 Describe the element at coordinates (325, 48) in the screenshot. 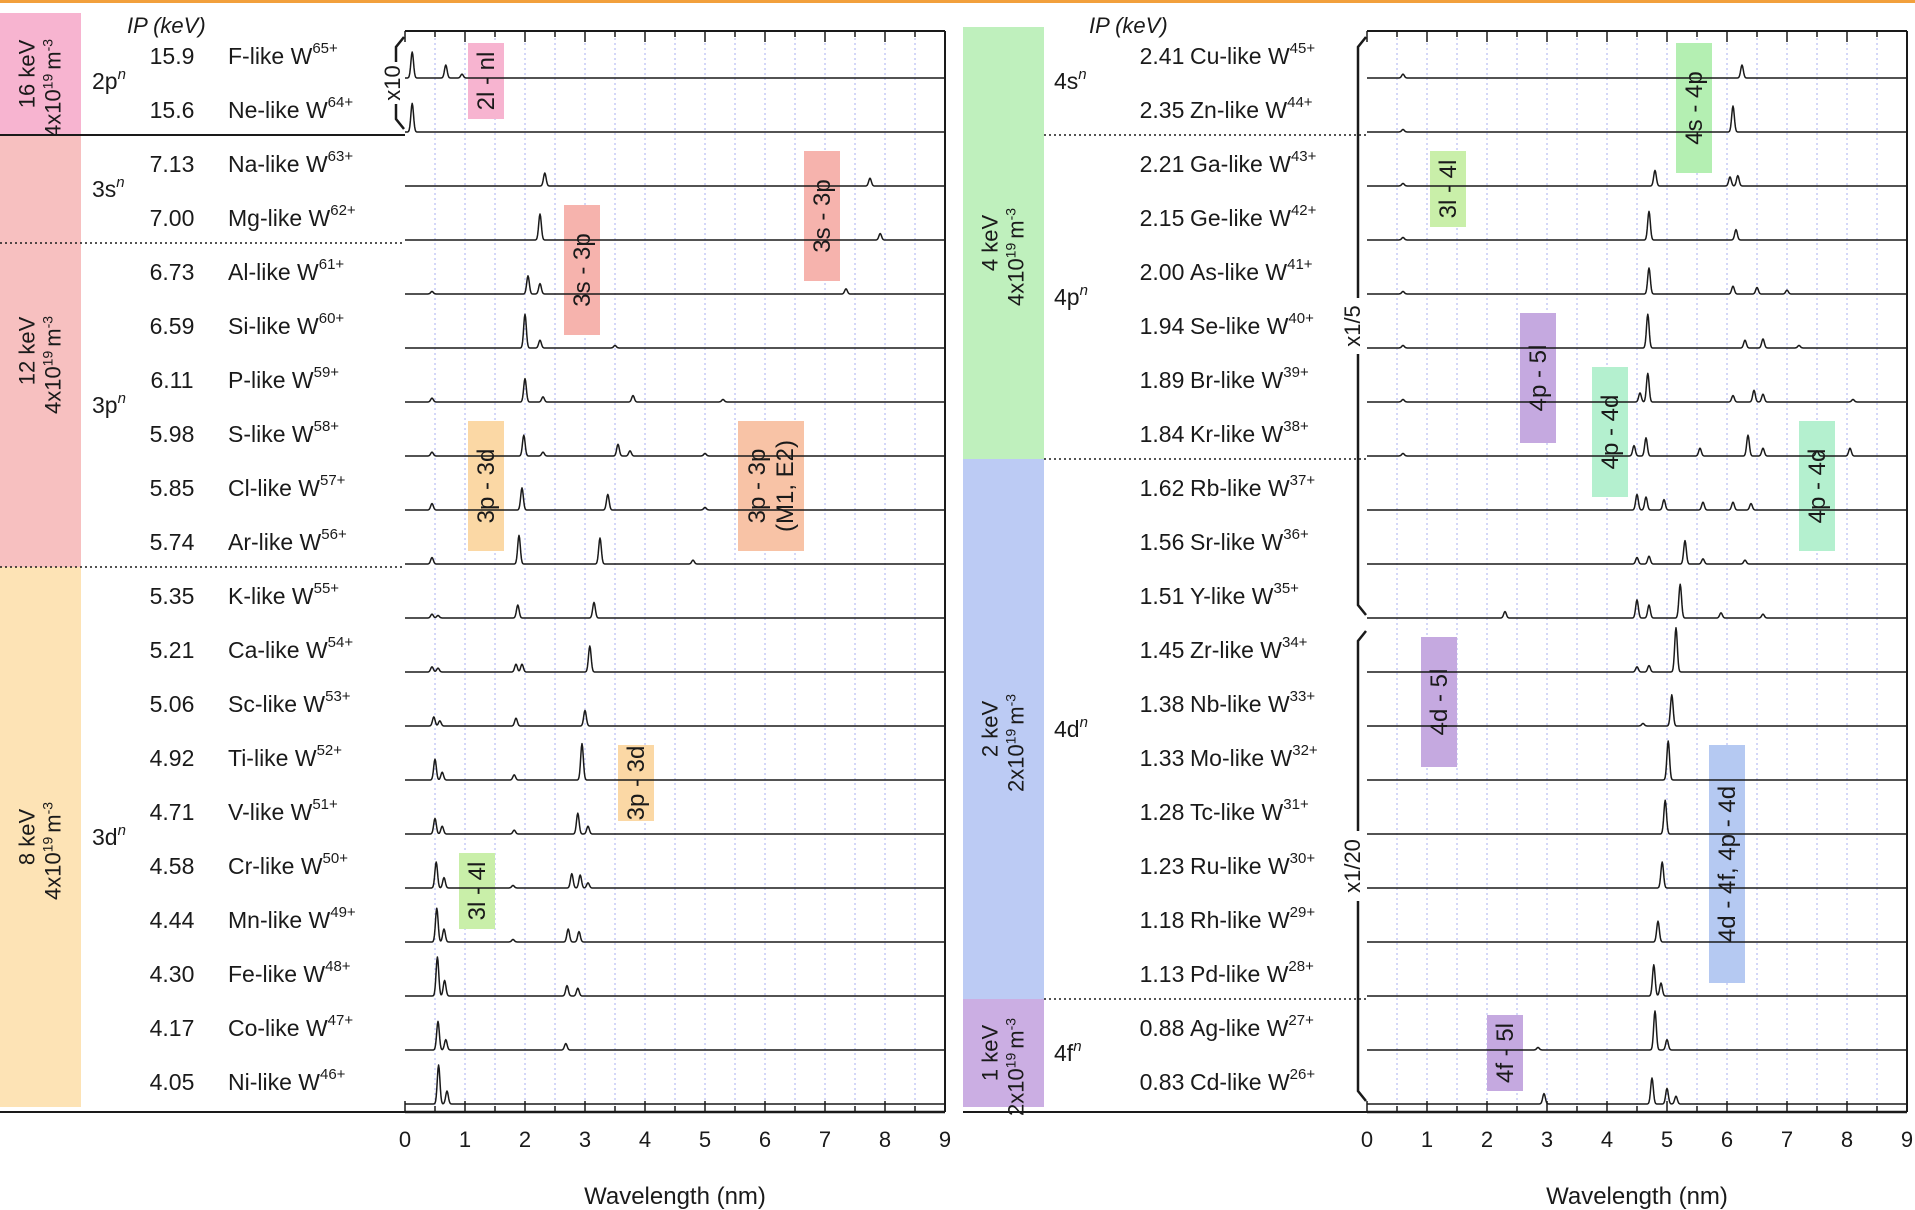

I see `ion-charge: 65+` at that location.